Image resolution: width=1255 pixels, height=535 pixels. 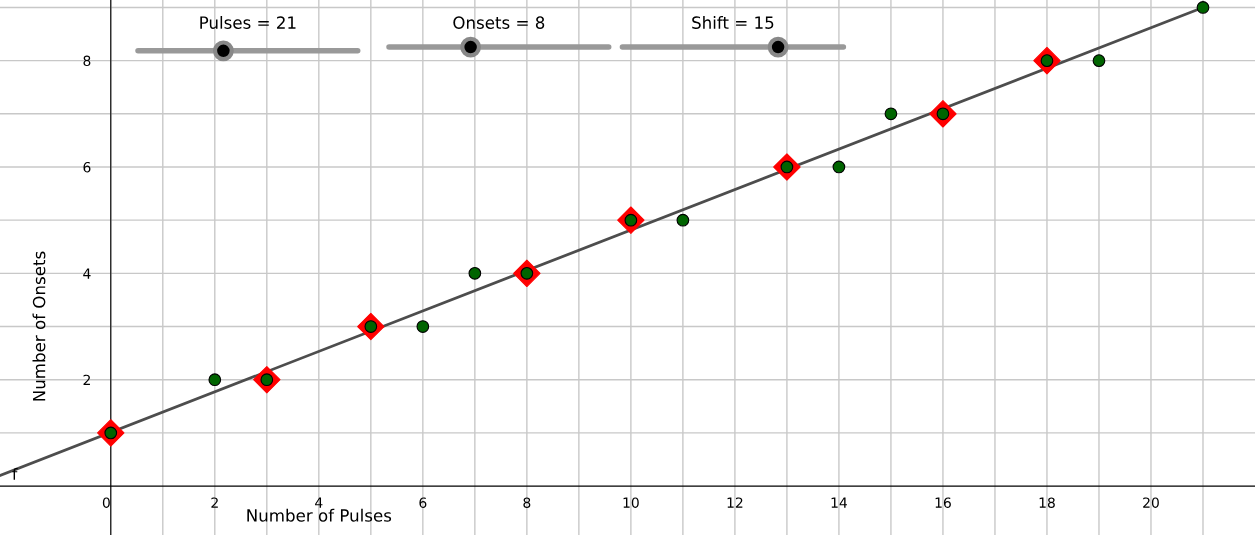 What do you see at coordinates (87, 273) in the screenshot?
I see `y-tick-label: 4` at bounding box center [87, 273].